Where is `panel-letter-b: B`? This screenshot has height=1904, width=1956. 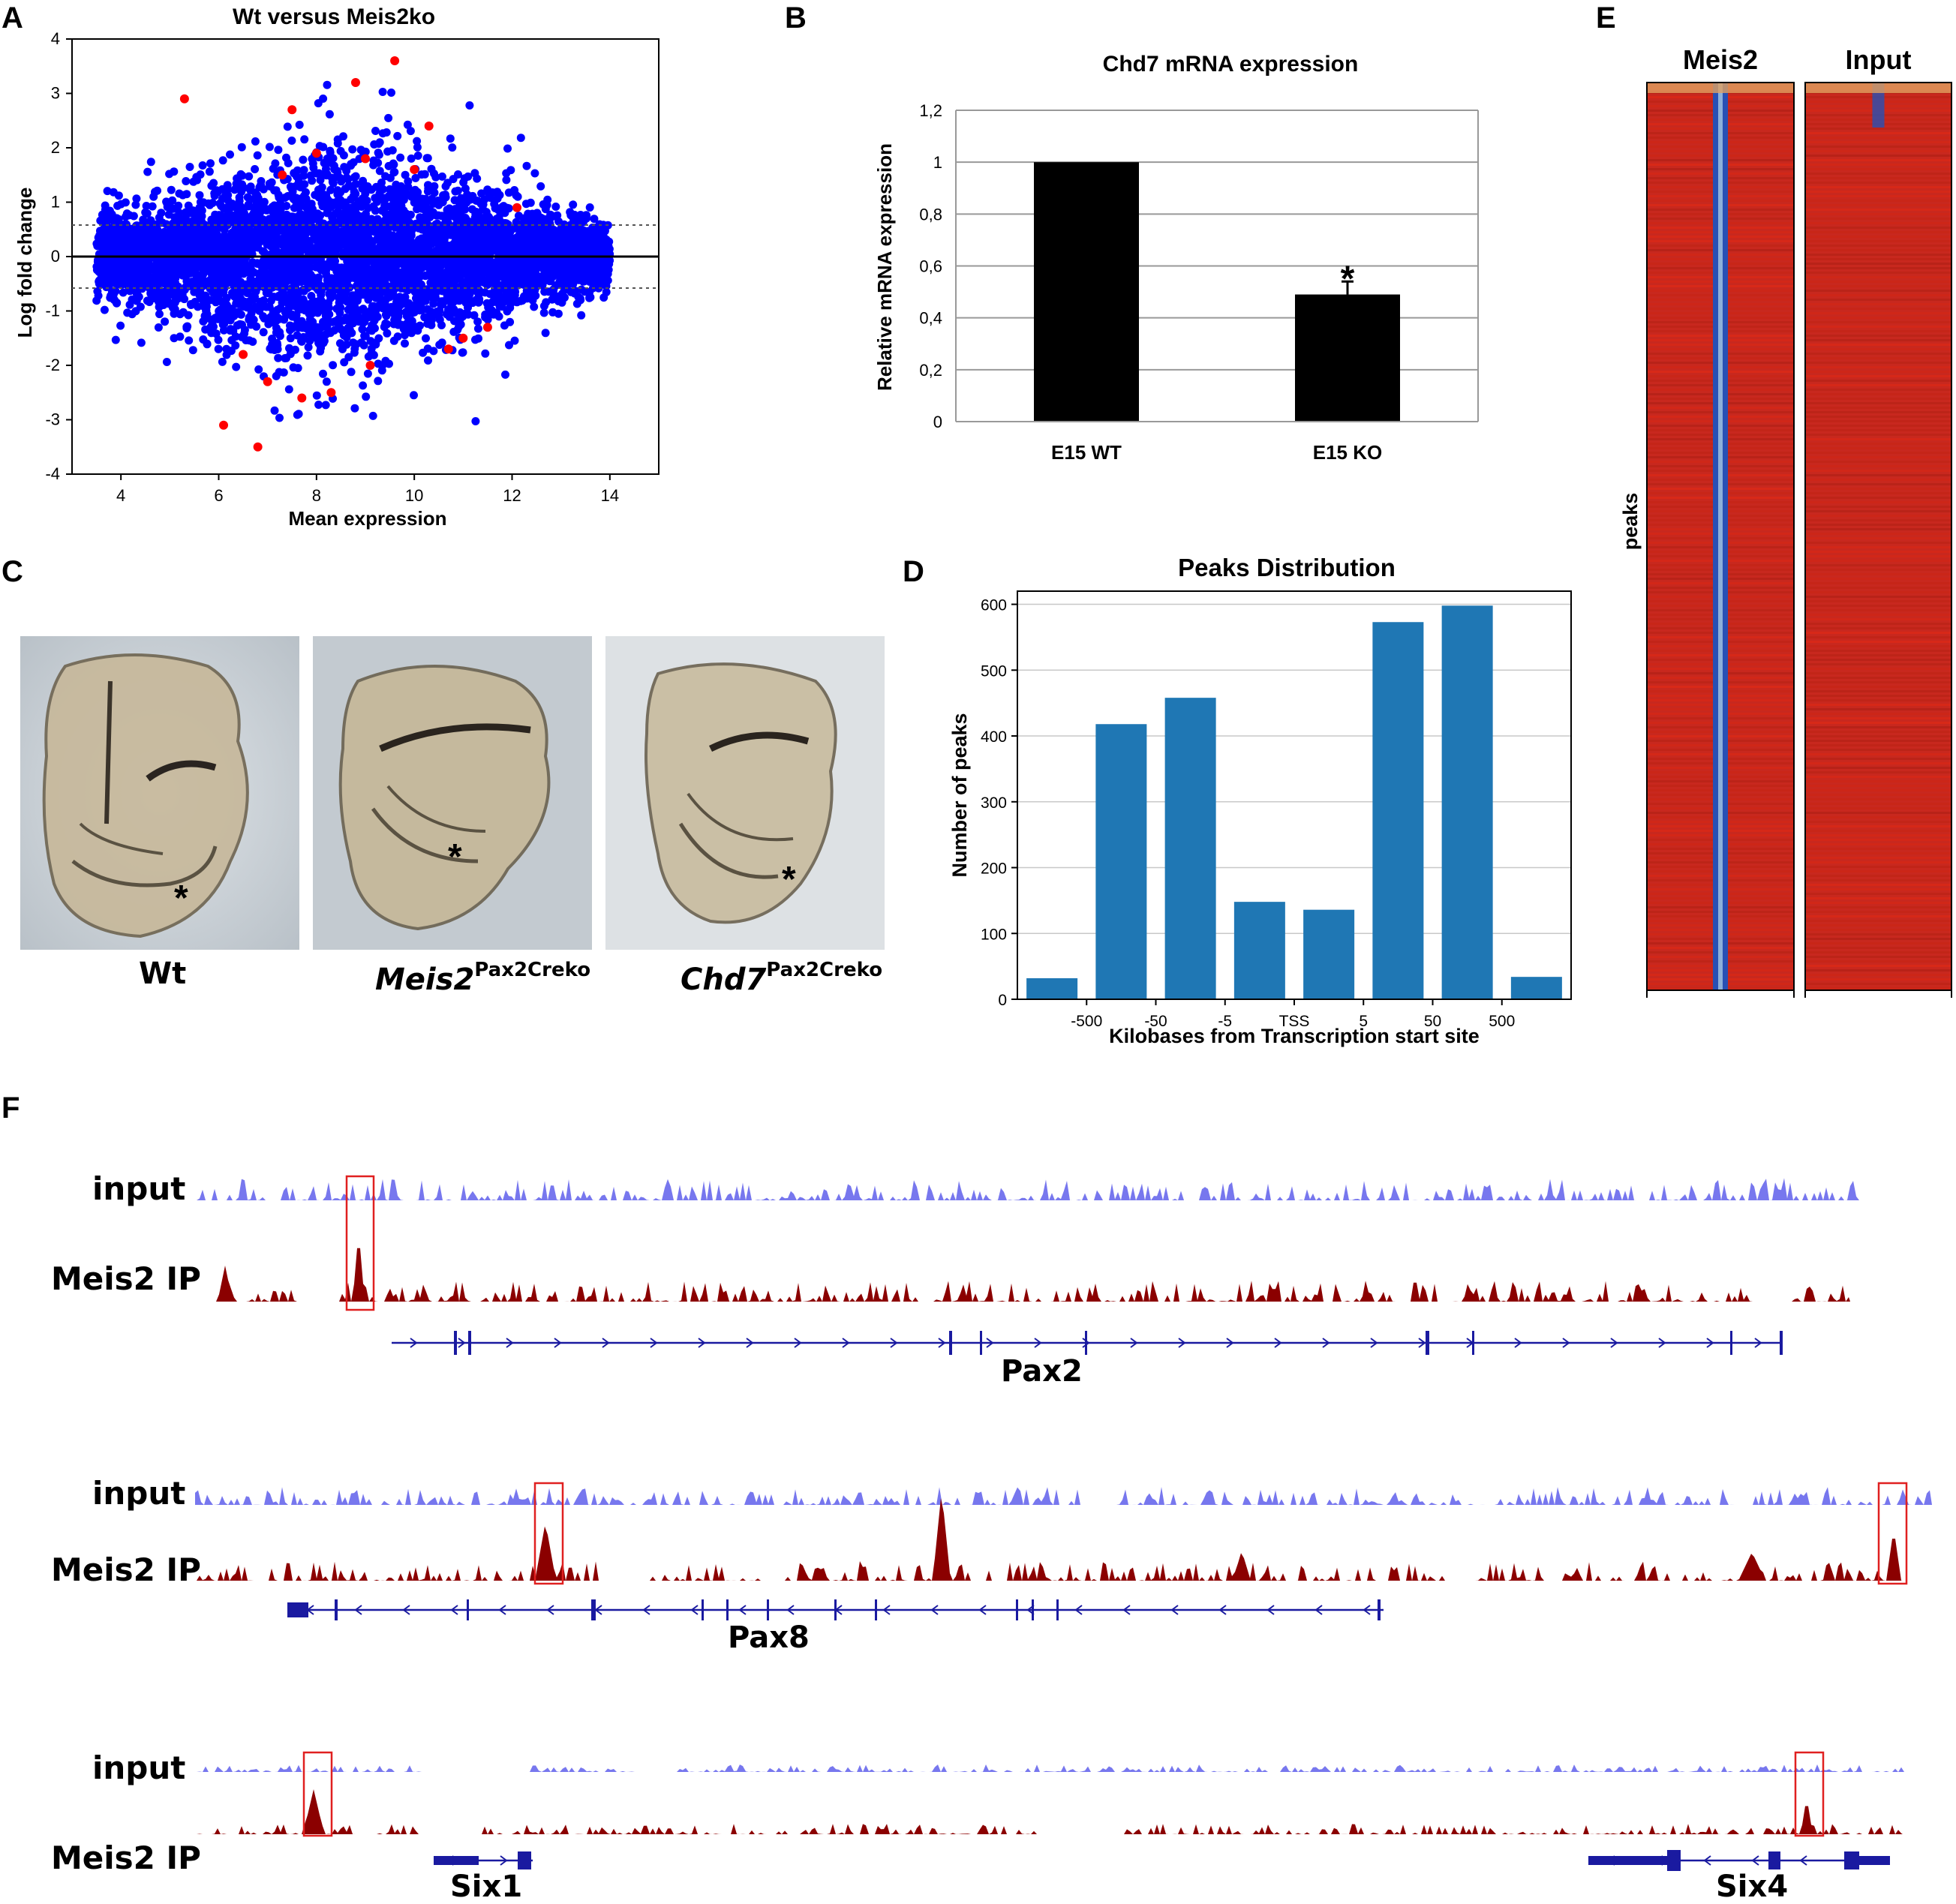 panel-letter-b: B is located at coordinates (796, 18).